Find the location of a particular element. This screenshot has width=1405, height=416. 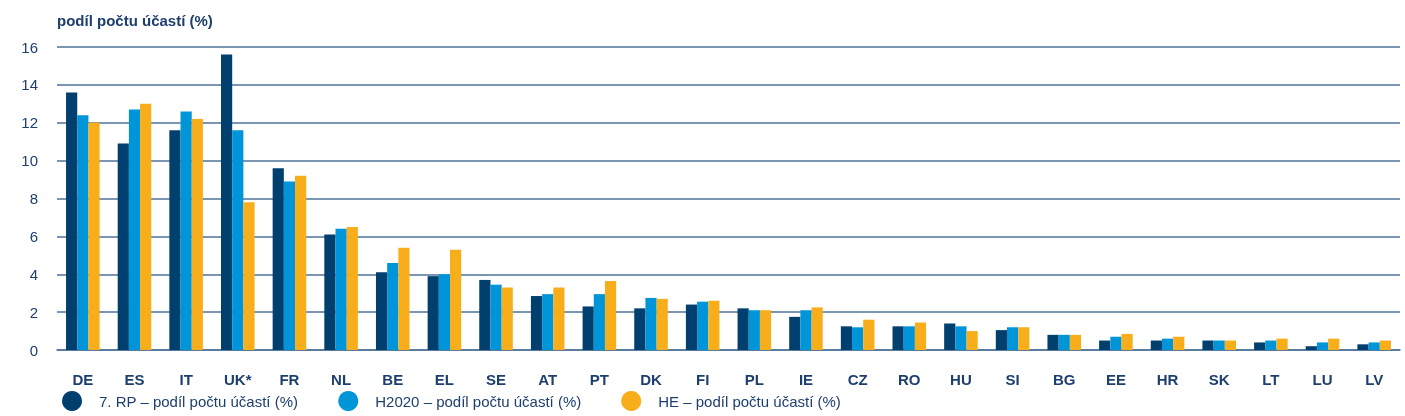

x-tick-label: ES is located at coordinates (134, 379).